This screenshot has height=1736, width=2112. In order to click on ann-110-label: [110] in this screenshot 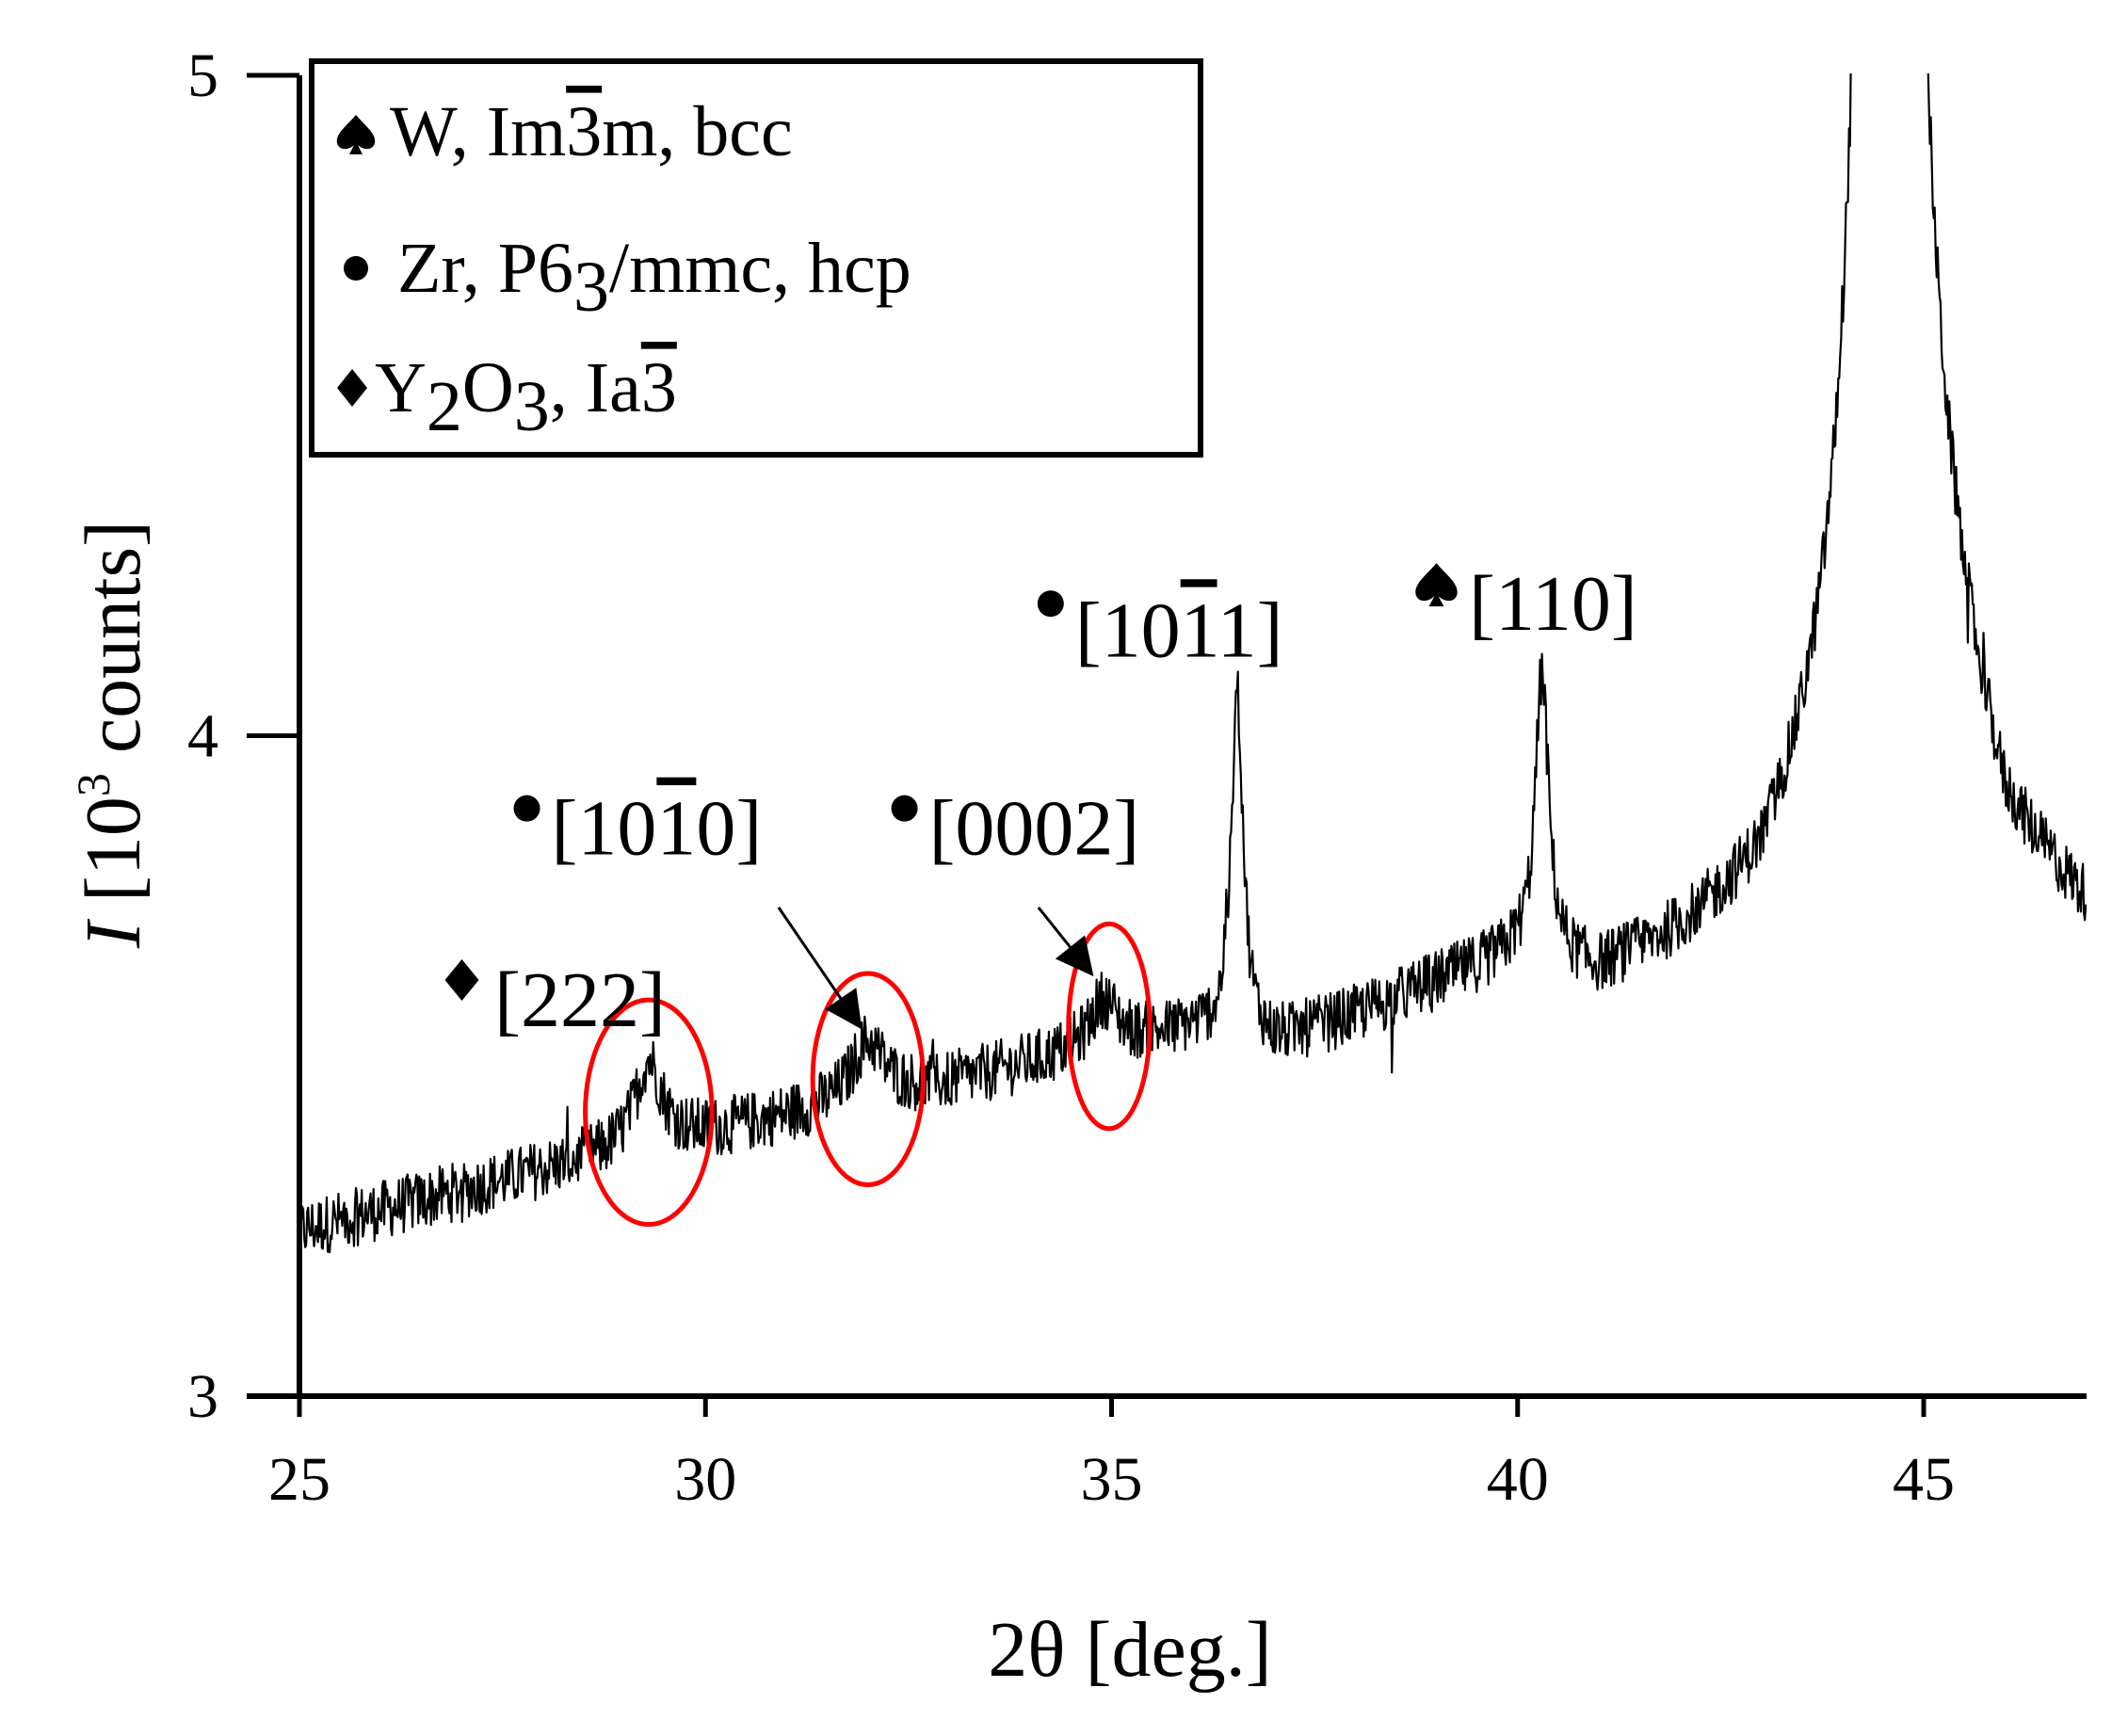, I will do `click(1553, 604)`.